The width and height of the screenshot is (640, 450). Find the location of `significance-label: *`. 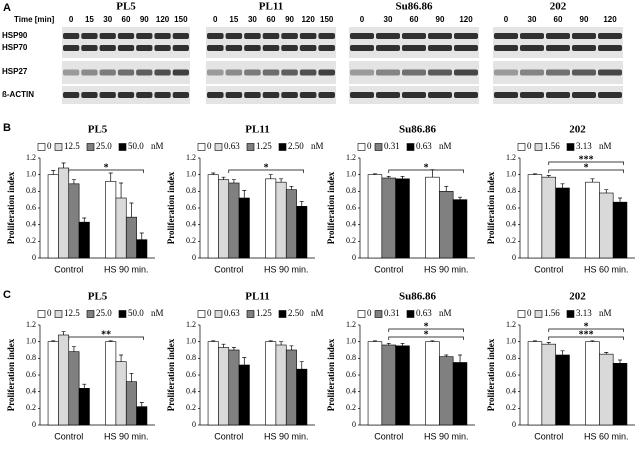

significance-label: * is located at coordinates (266, 167).